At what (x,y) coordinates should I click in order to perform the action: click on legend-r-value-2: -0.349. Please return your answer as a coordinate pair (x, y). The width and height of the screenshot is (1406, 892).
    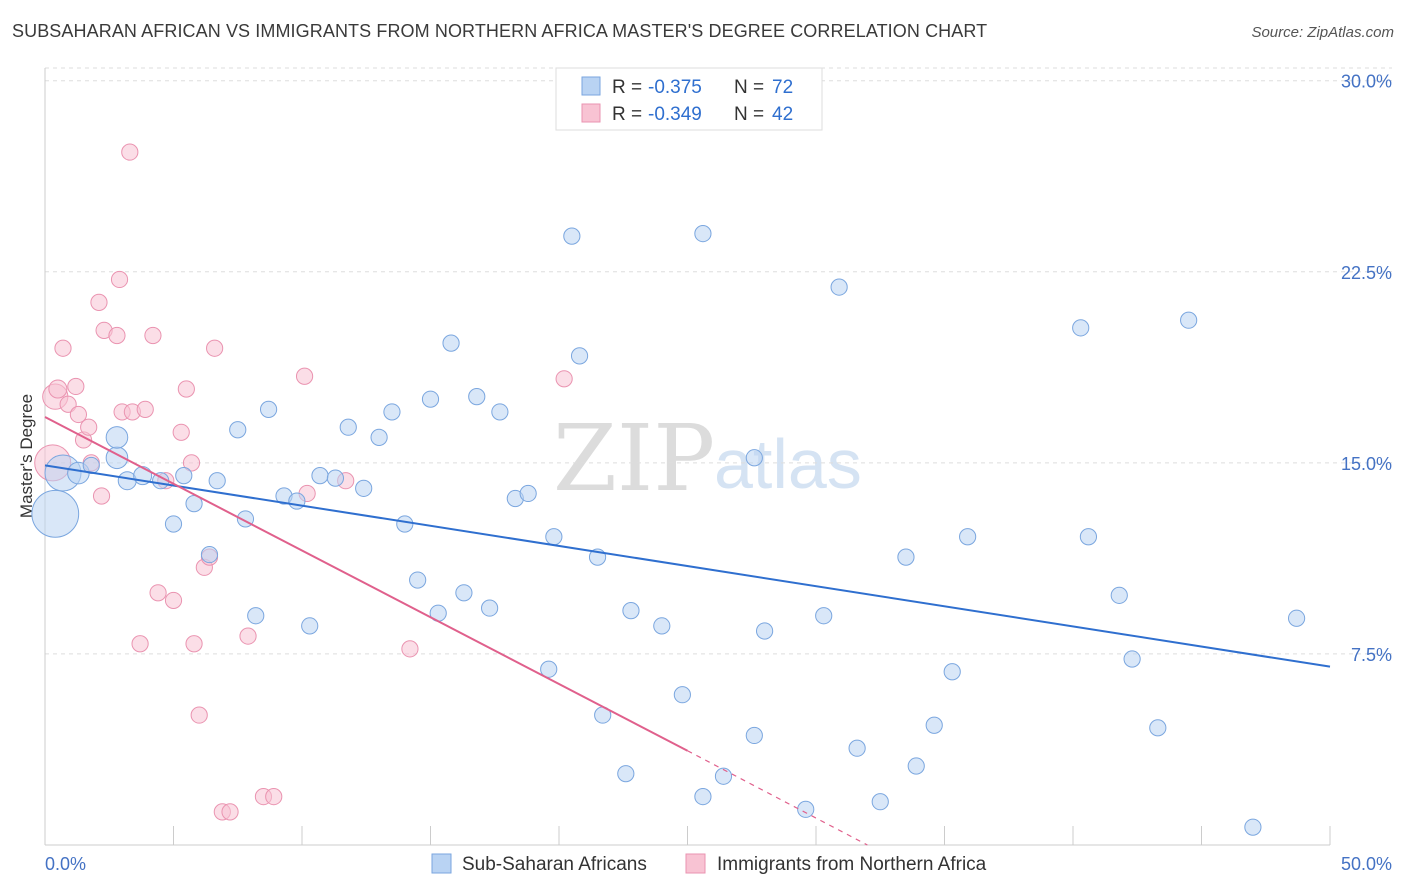
    Looking at the image, I should click on (675, 114).